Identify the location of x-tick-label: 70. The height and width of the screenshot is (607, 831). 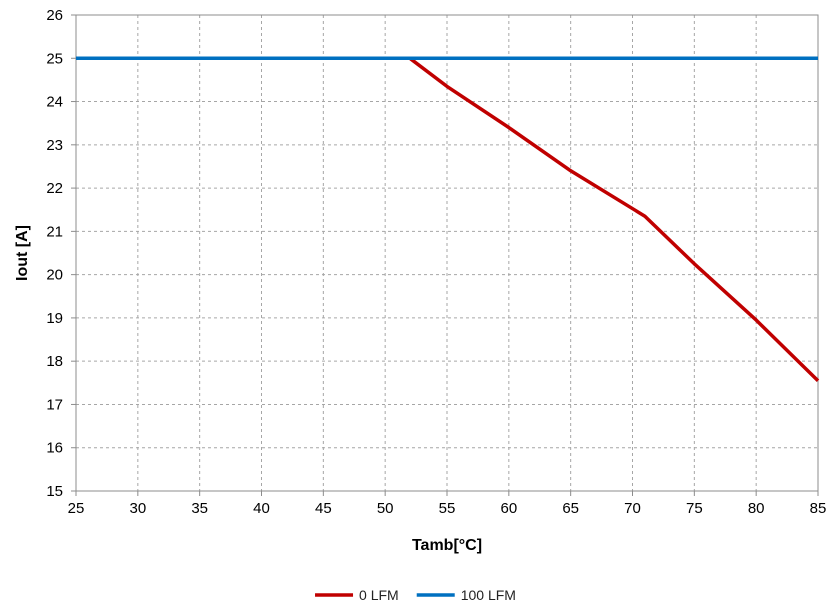
(632, 508).